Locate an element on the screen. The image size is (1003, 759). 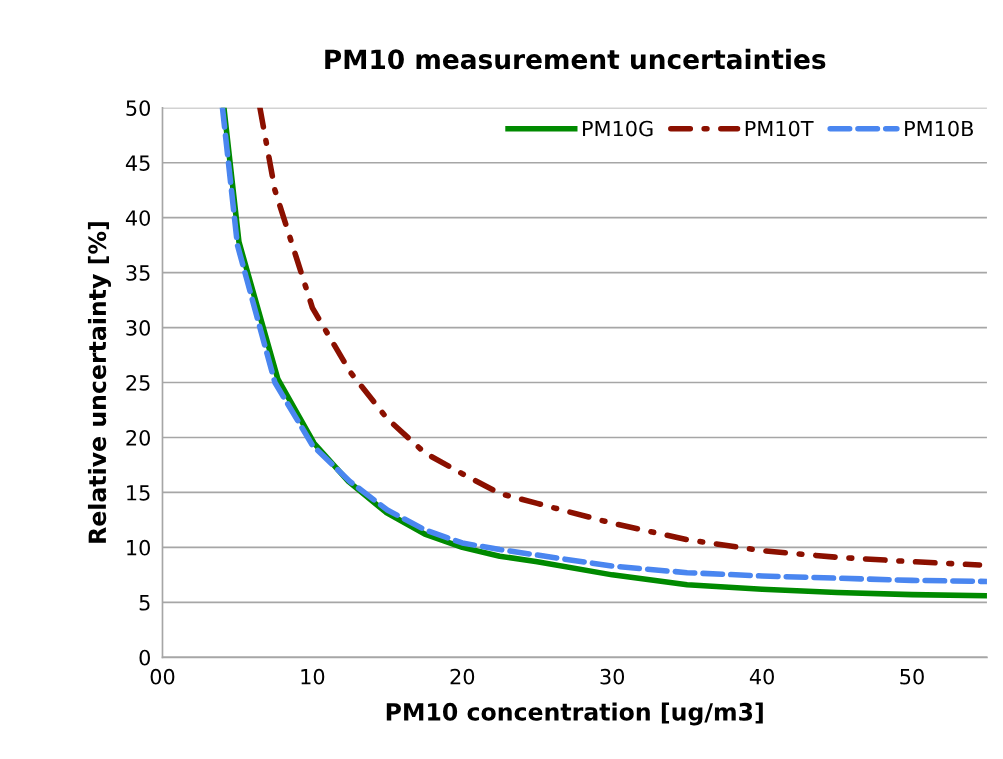
y-tick-label: 15 is located at coordinates (138, 493).